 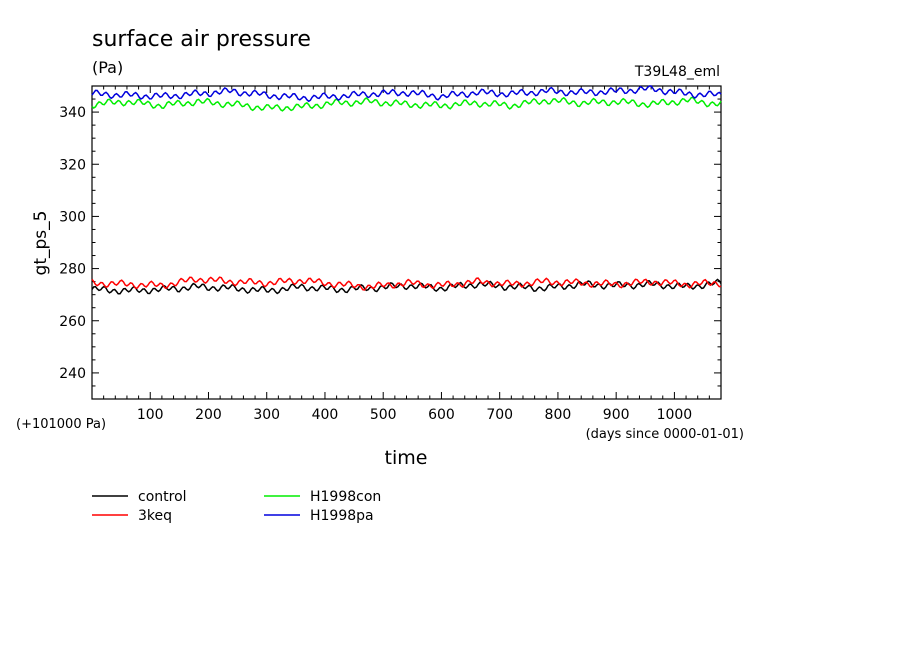 I want to click on y-tick-label: 300, so click(x=72, y=217).